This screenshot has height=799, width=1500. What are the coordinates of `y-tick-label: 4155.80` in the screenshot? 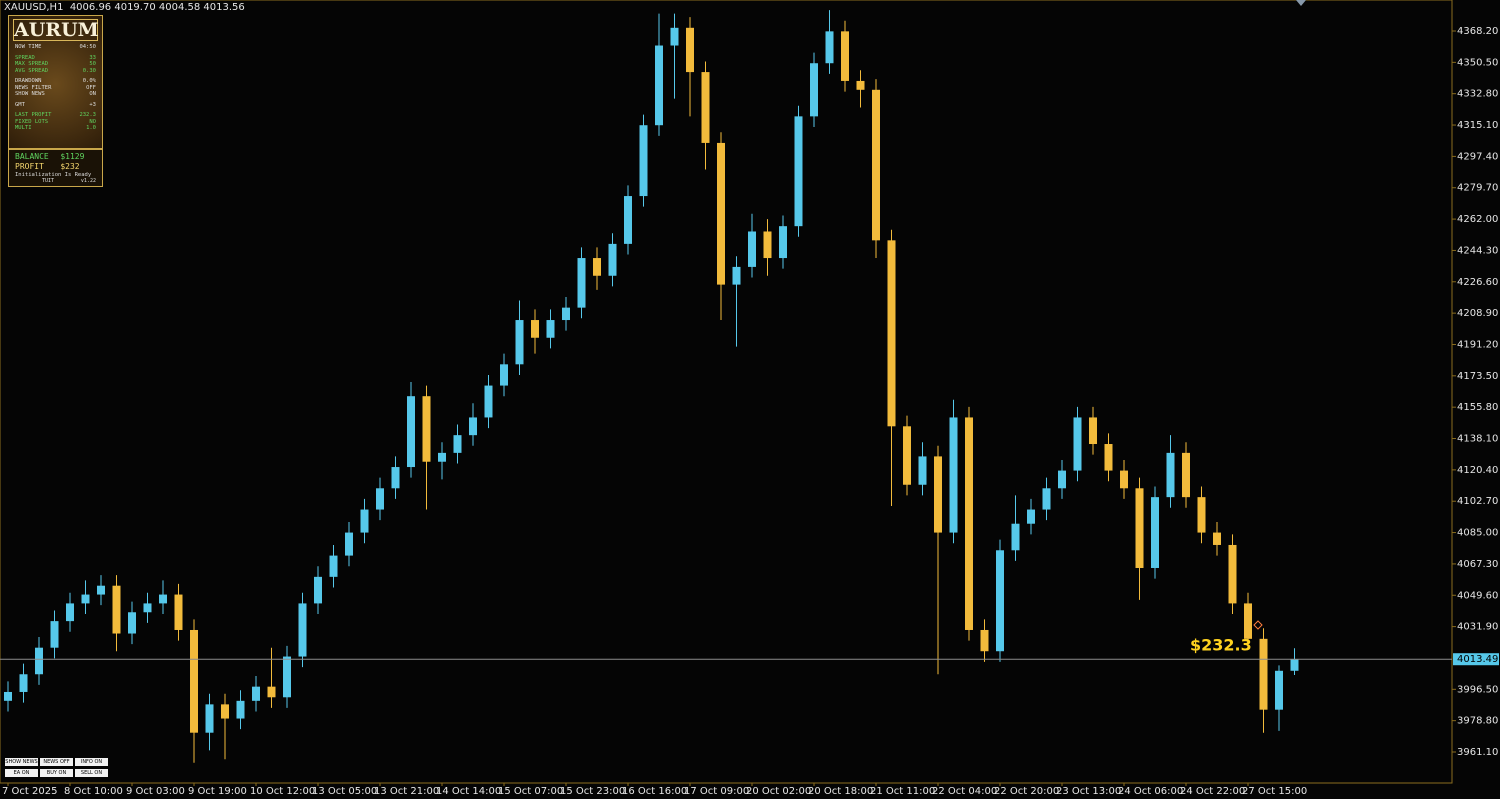 It's located at (1477, 407).